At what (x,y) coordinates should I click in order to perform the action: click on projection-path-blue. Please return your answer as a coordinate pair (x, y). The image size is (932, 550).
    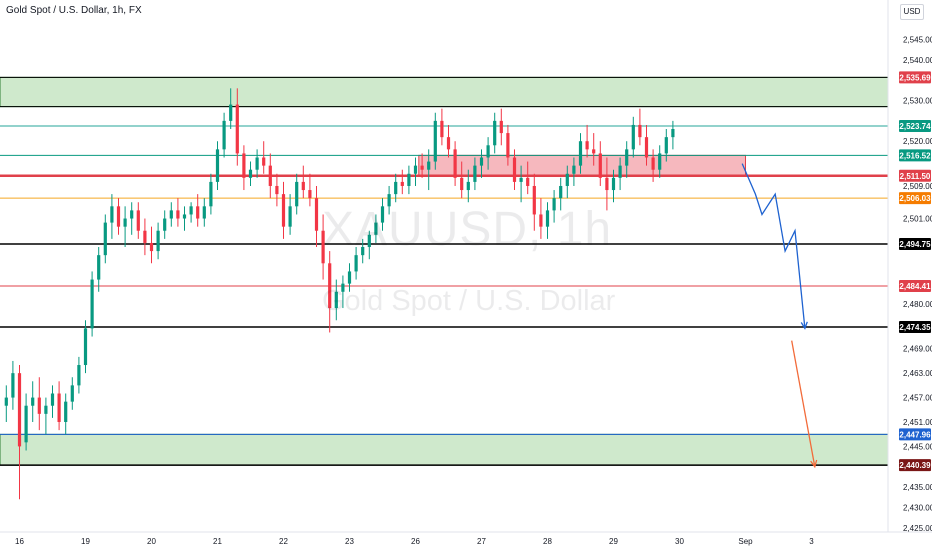
    Looking at the image, I should click on (773, 246).